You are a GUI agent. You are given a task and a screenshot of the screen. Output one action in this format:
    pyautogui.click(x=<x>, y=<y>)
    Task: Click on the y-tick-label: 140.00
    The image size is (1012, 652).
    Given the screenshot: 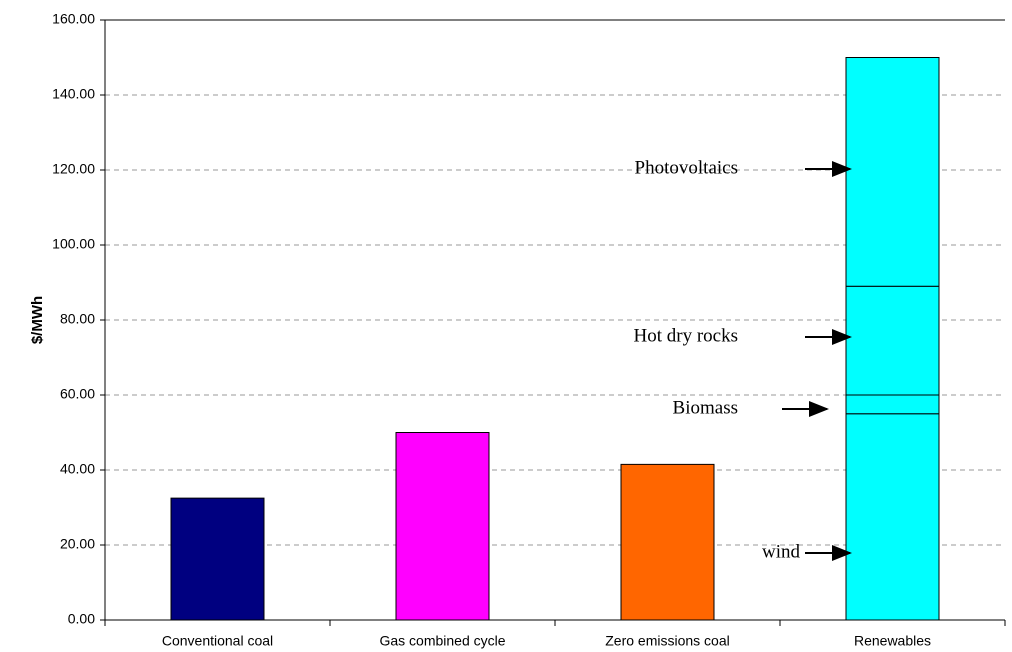 What is the action you would take?
    pyautogui.click(x=73, y=94)
    